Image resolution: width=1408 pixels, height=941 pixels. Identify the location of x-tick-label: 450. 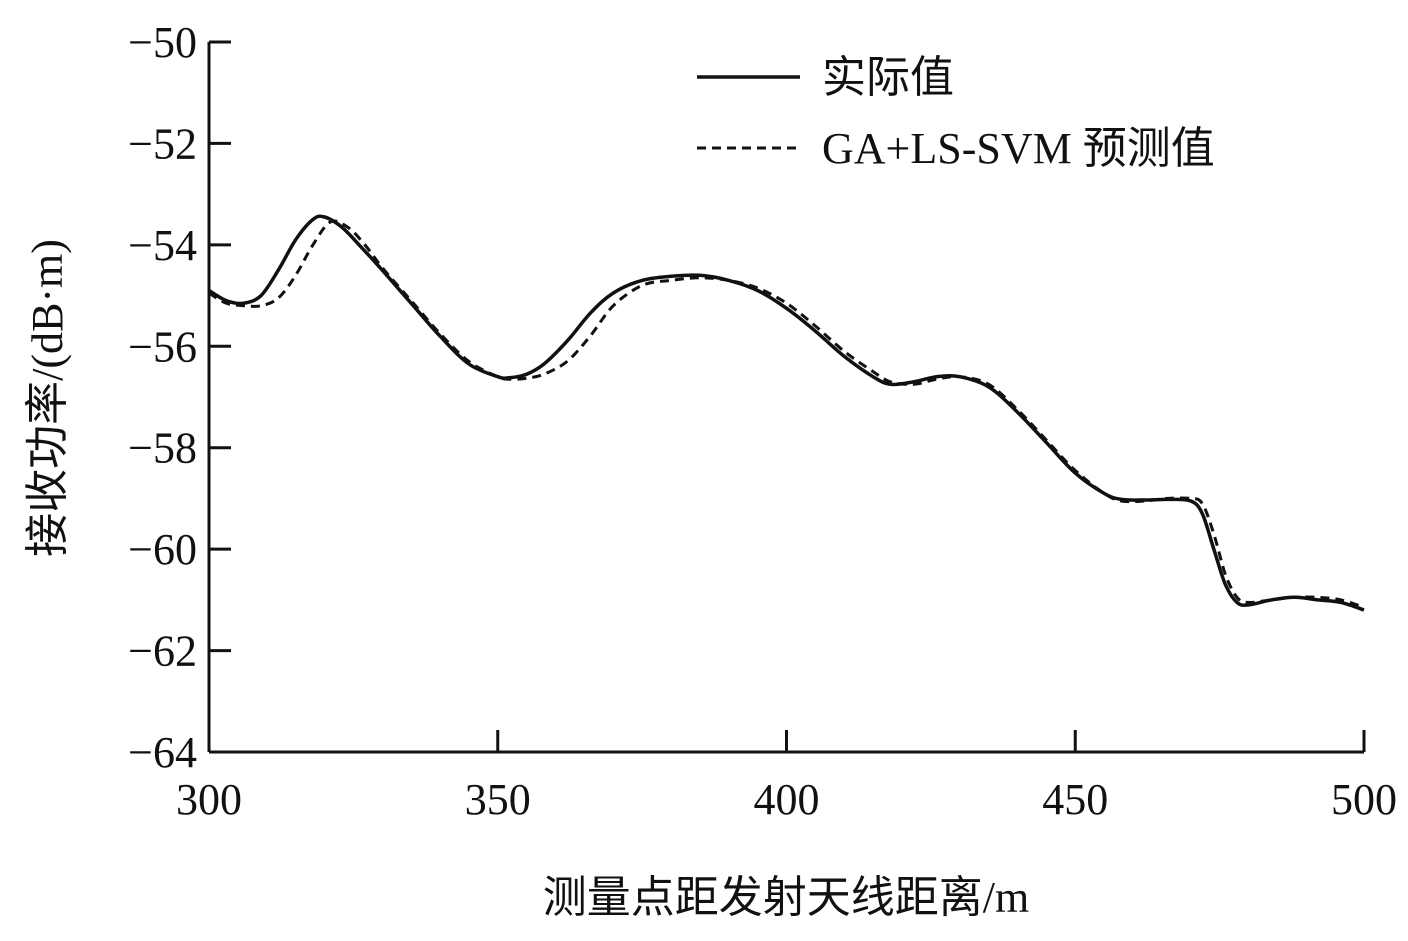
(1075, 799).